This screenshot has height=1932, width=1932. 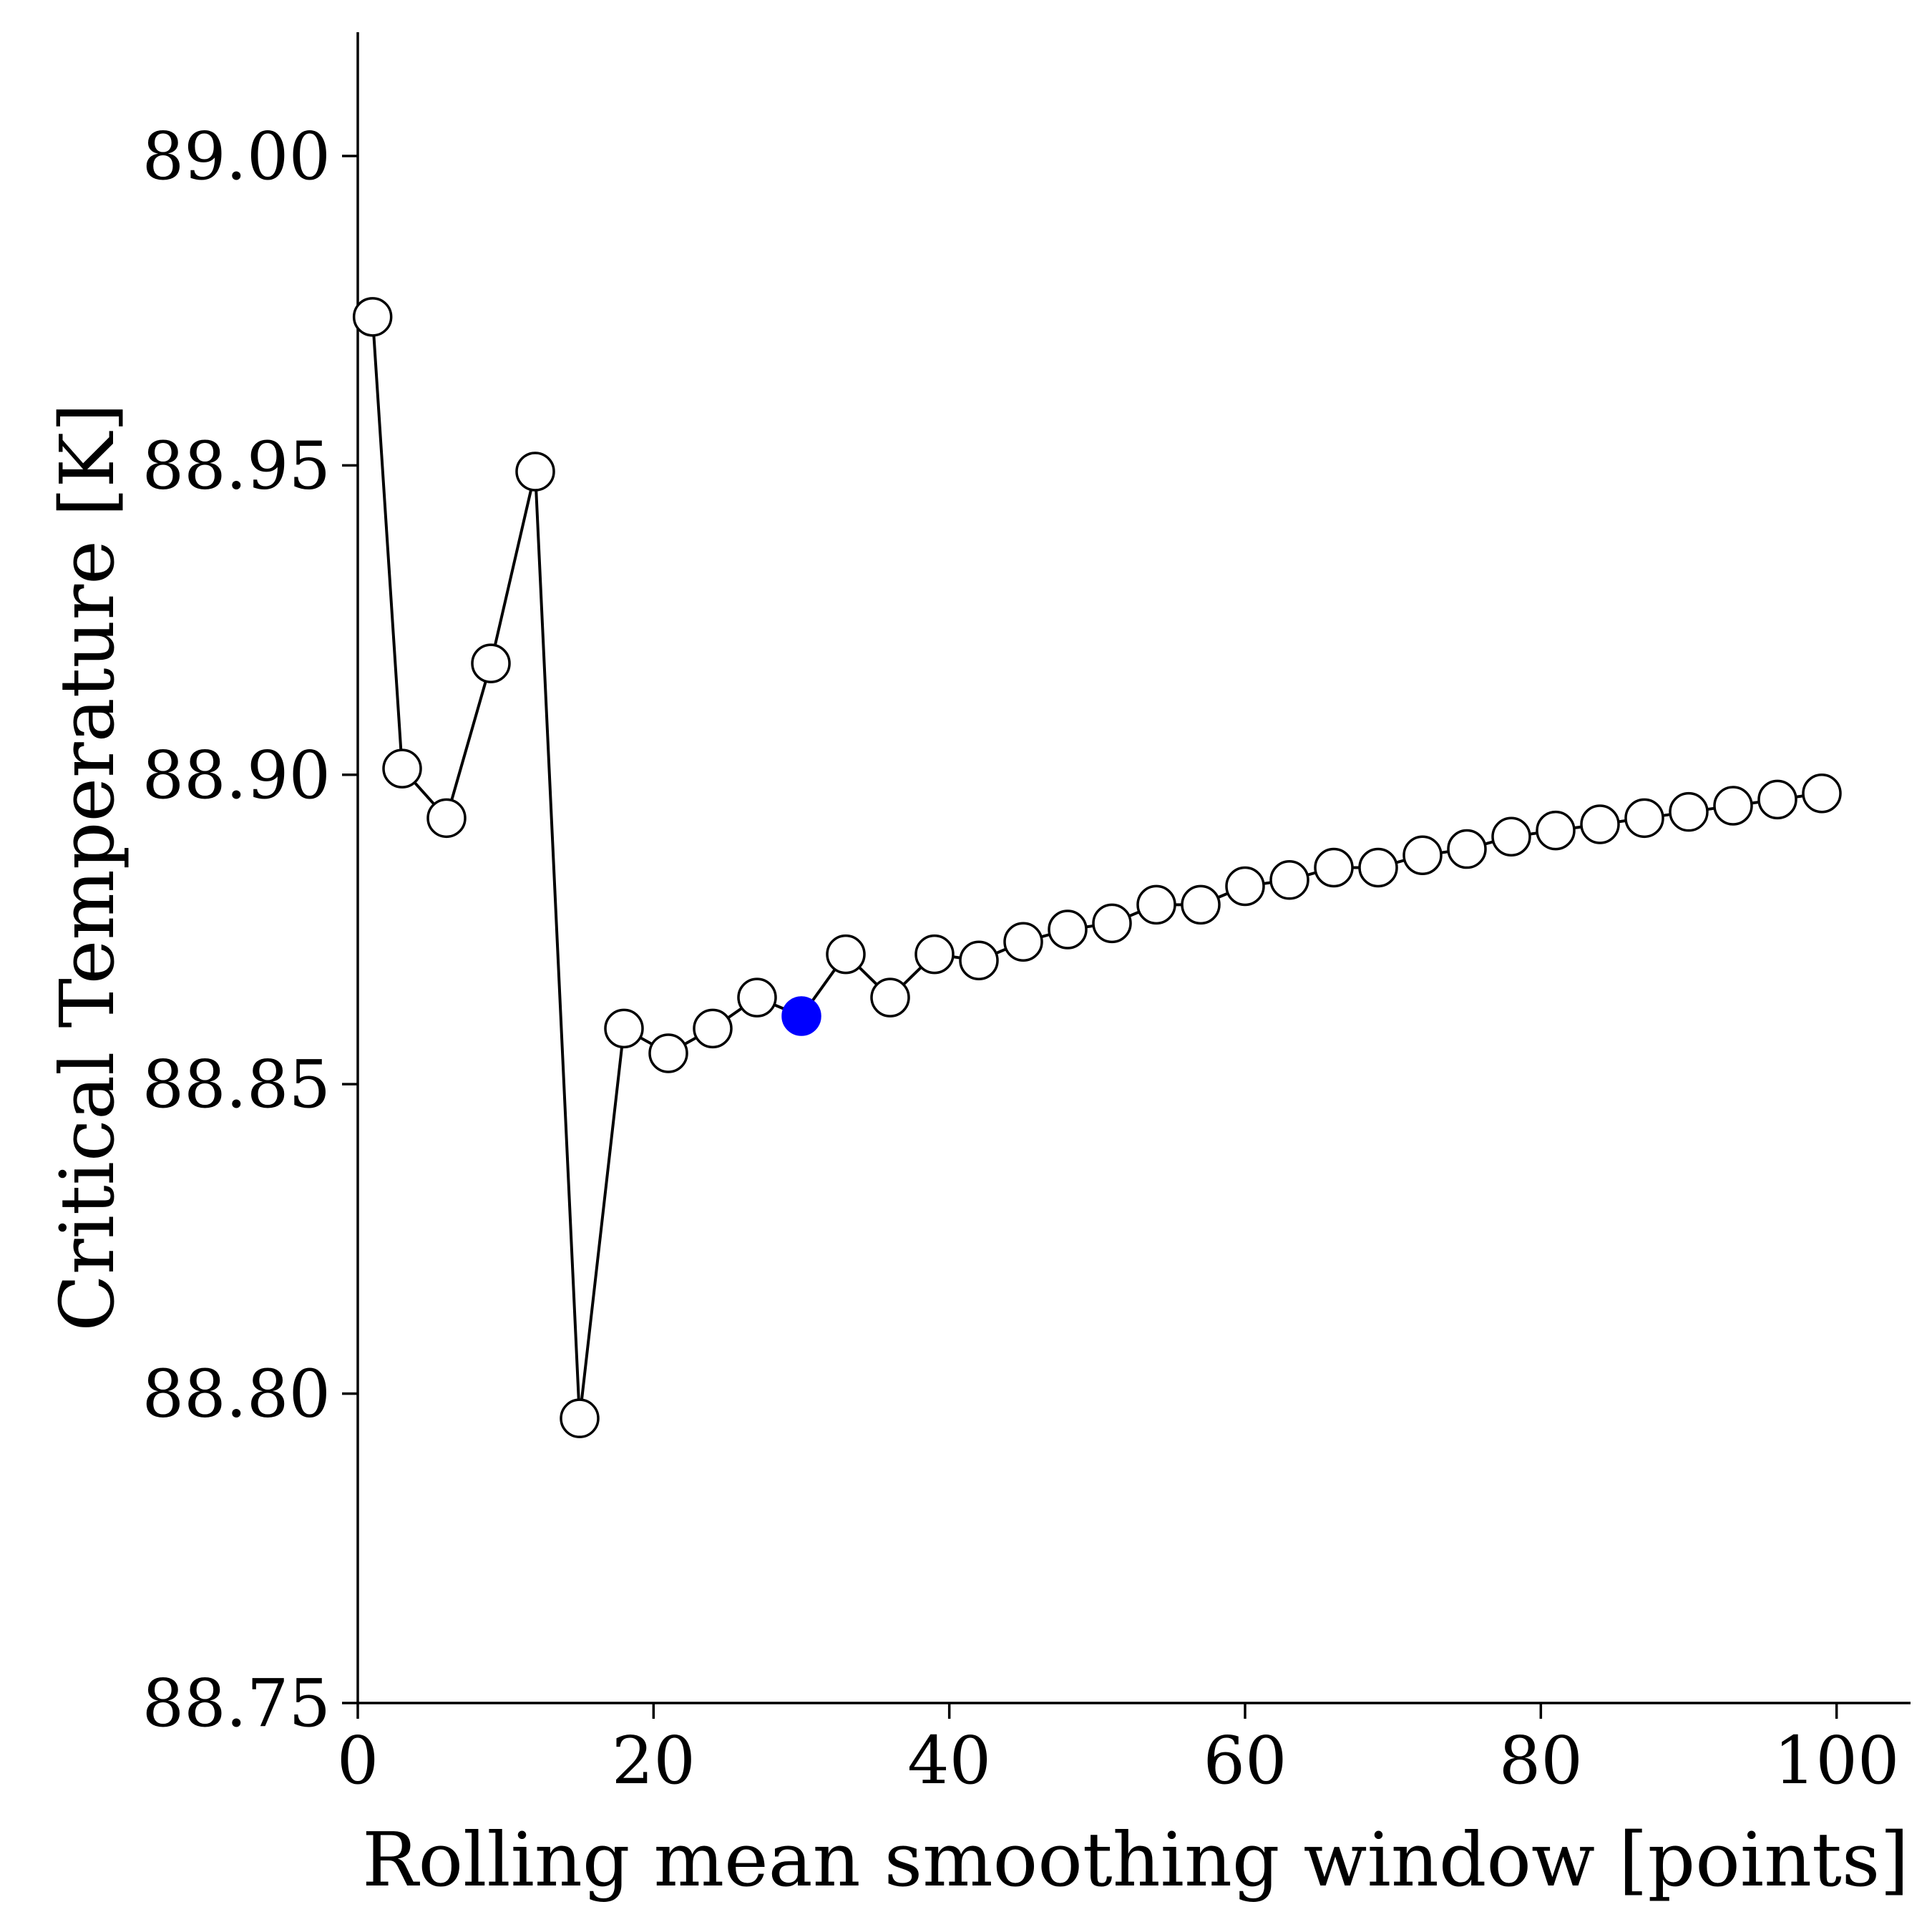 I want to click on y-axis-title: Critical Temperature [K], so click(x=87, y=867).